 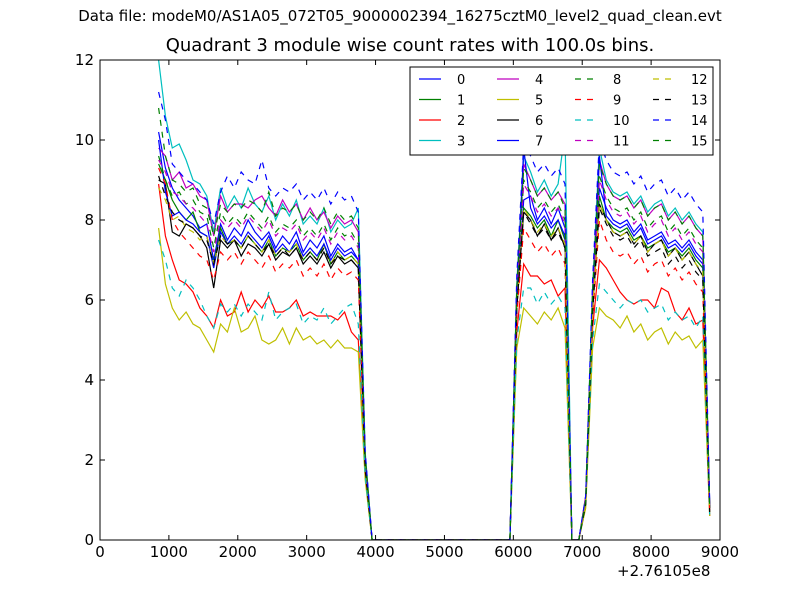 What do you see at coordinates (539, 80) in the screenshot?
I see `legend-label-4: 4` at bounding box center [539, 80].